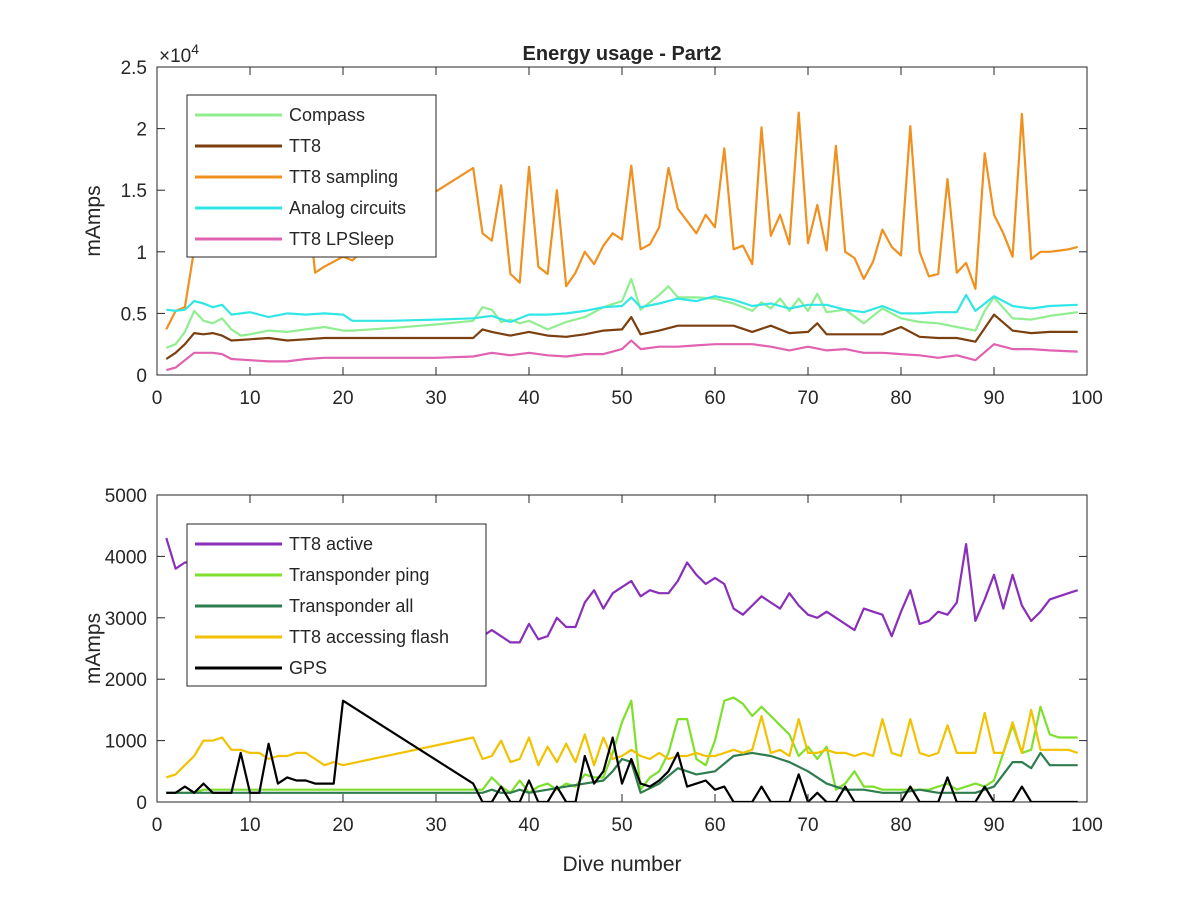  Describe the element at coordinates (141, 130) in the screenshot. I see `y-tick-label: 2` at that location.